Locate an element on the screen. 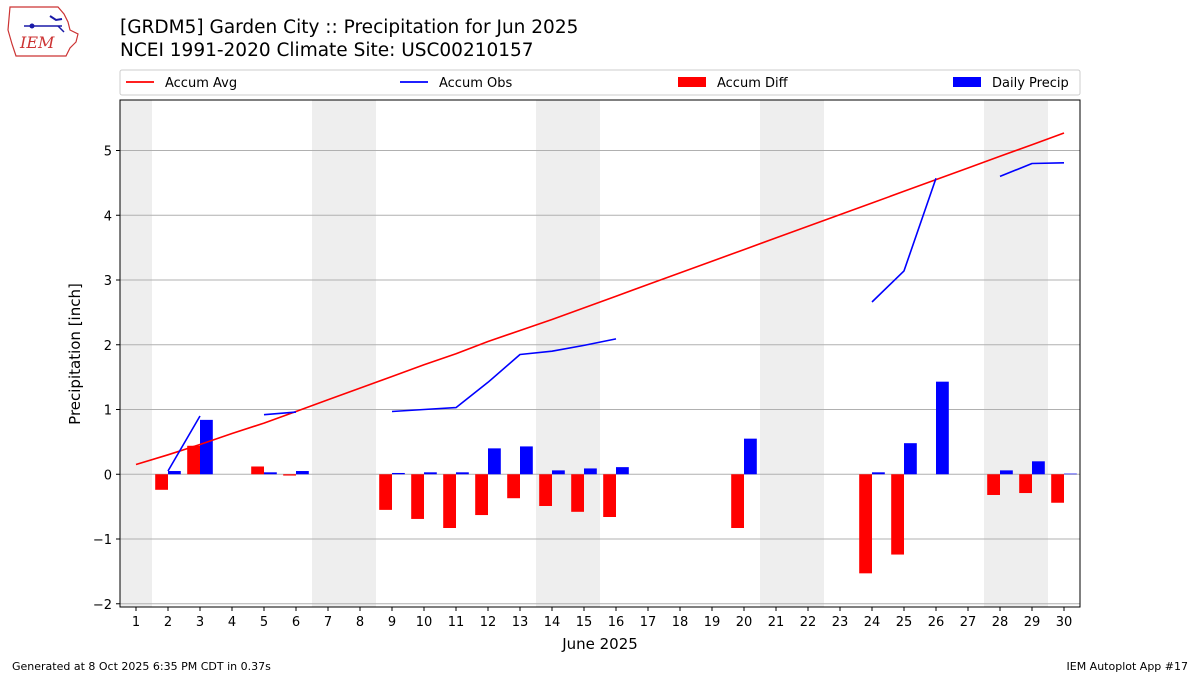 This screenshot has width=1200, height=675. x-tick-label: 16 is located at coordinates (616, 622).